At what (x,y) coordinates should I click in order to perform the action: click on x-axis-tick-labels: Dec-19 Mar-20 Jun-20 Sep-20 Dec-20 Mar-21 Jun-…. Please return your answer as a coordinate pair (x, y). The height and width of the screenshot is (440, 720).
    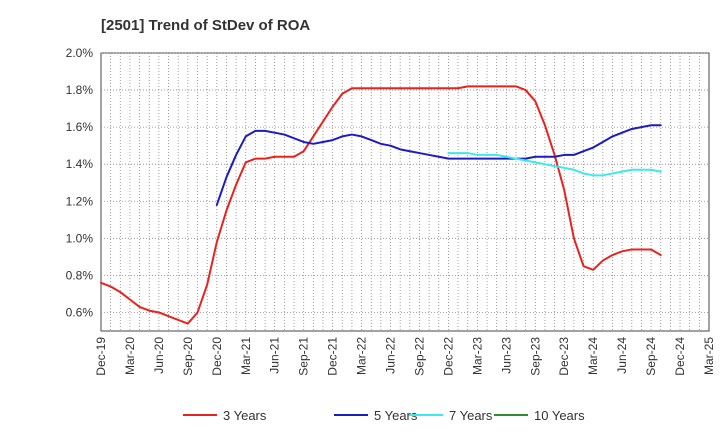
    Looking at the image, I should click on (405, 356).